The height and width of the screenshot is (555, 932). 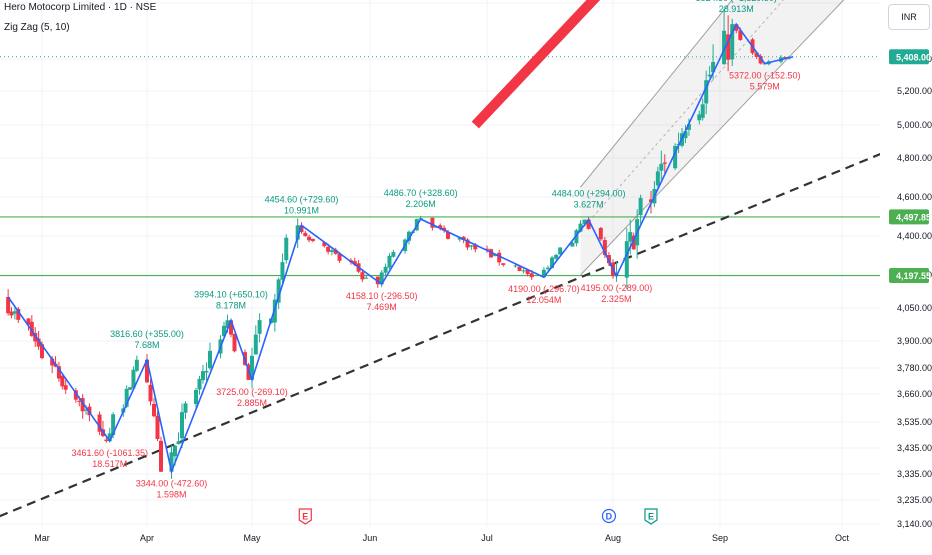 I want to click on pivot-low-label: 4158.10 (-296.50)7.469M, so click(x=382, y=301).